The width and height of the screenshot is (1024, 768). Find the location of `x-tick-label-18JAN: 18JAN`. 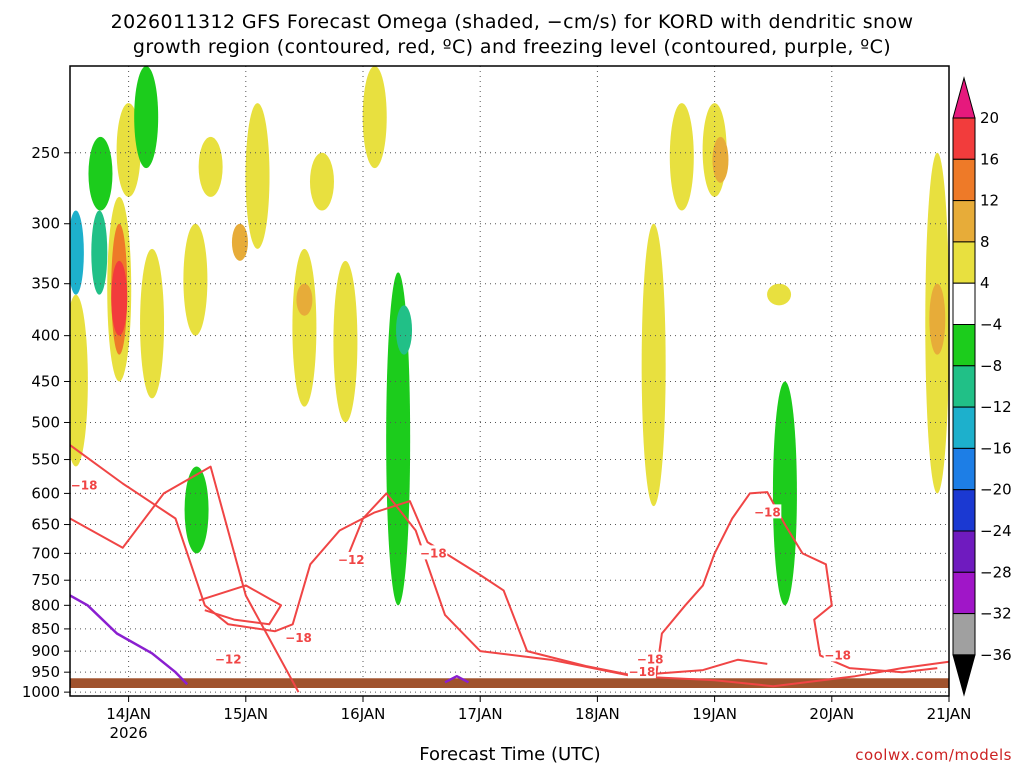

x-tick-label-18JAN: 18JAN is located at coordinates (597, 714).